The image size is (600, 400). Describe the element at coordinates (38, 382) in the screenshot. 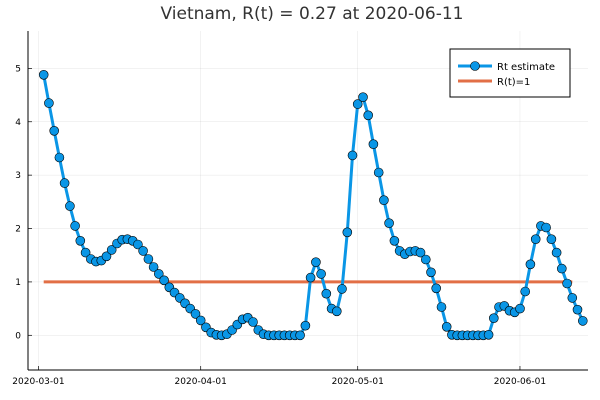

I see `x-tick-label: 2020-03-01` at that location.